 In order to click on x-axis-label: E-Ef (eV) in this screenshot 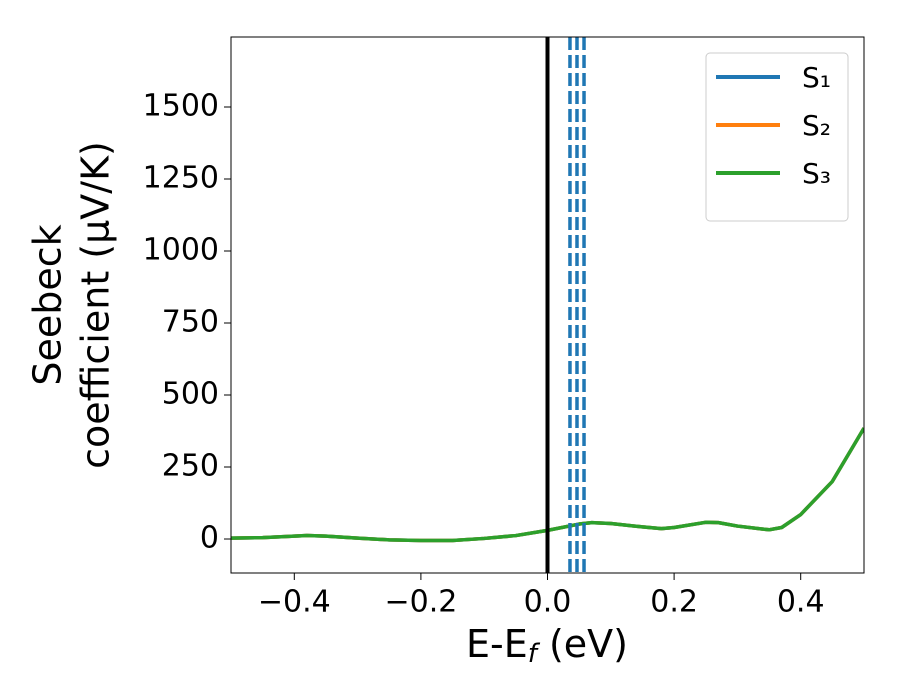, I will do `click(547, 645)`.